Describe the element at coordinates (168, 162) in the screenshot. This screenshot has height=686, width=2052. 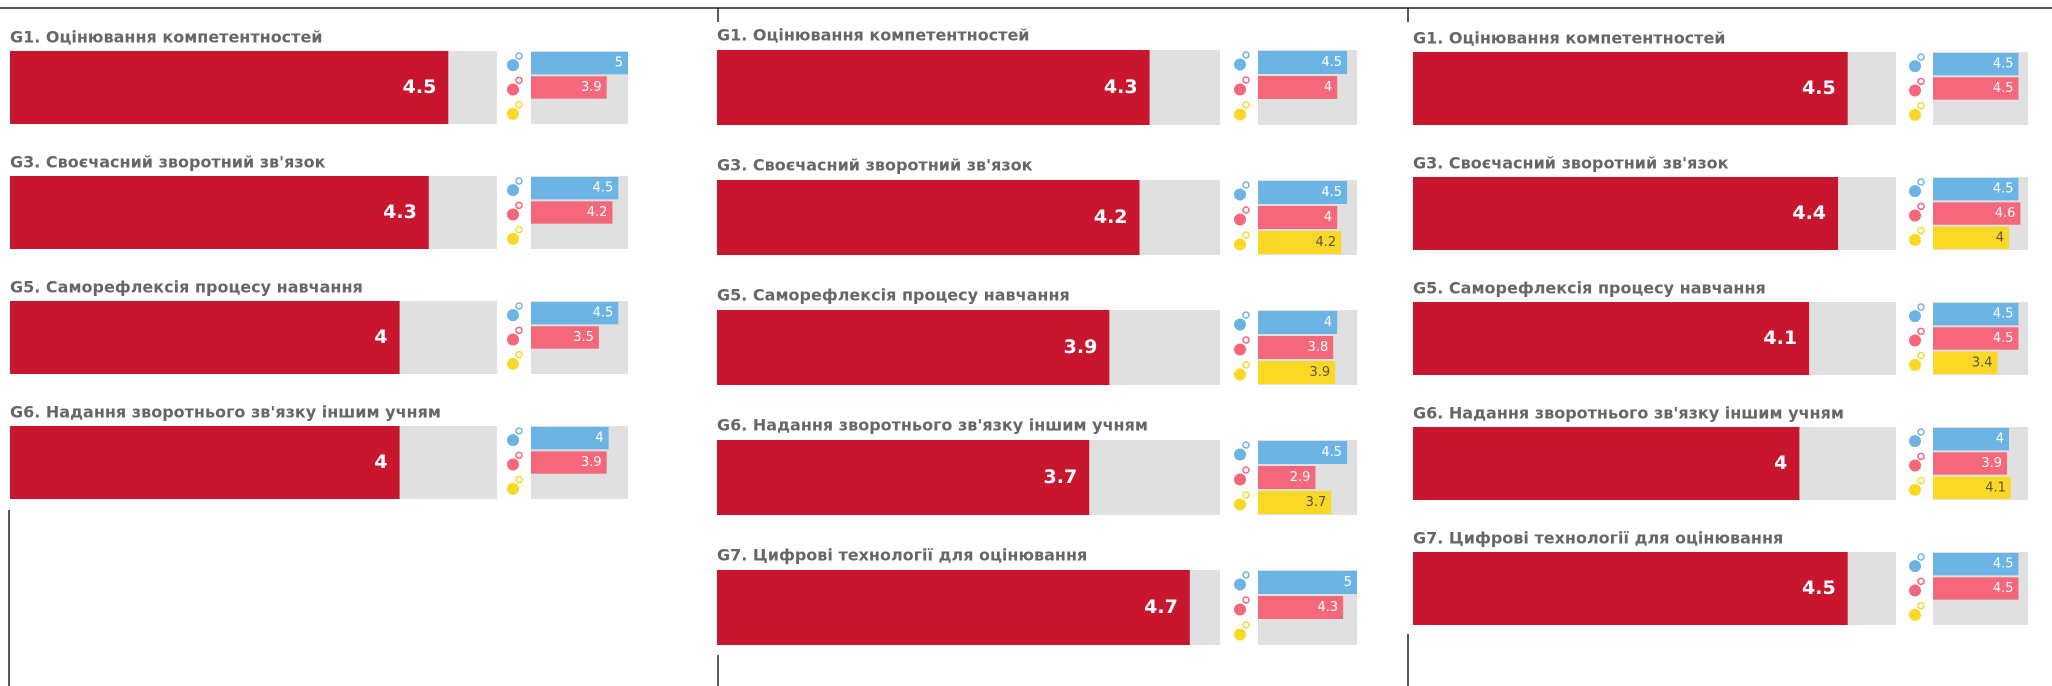
I see `item-title: G3. Своєчасний зворотний зв'язок` at that location.